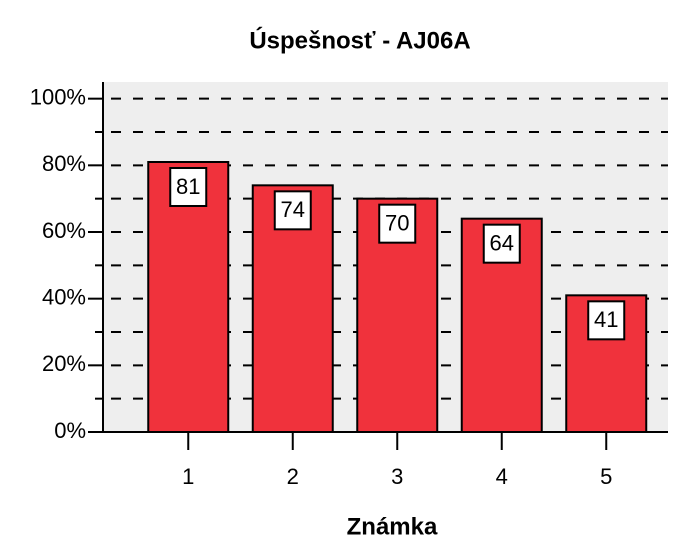 This screenshot has height=540, width=682. What do you see at coordinates (397, 315) in the screenshot?
I see `bar` at bounding box center [397, 315].